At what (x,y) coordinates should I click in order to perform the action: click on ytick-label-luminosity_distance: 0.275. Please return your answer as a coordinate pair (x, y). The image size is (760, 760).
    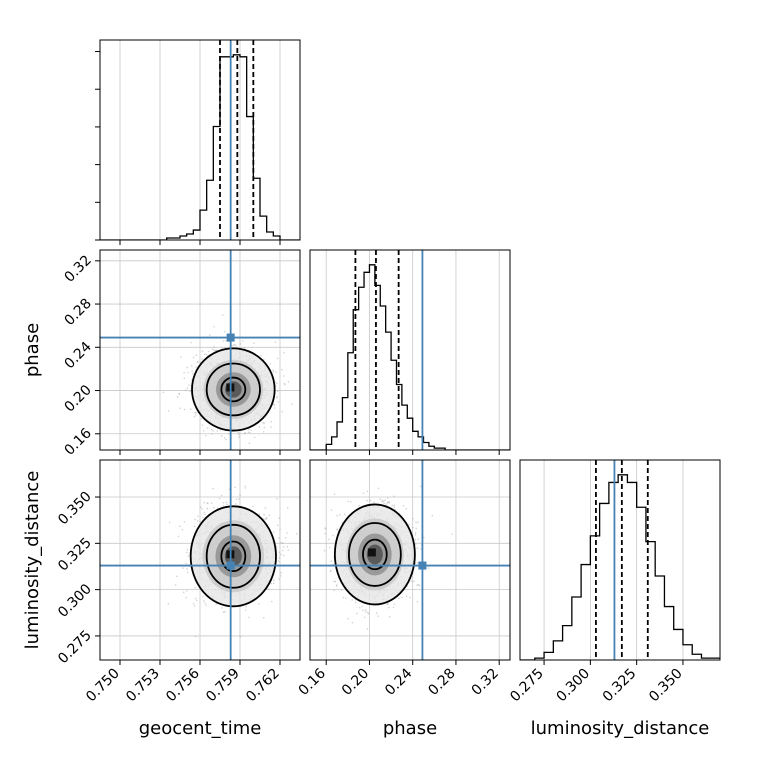
    Looking at the image, I should click on (75, 647).